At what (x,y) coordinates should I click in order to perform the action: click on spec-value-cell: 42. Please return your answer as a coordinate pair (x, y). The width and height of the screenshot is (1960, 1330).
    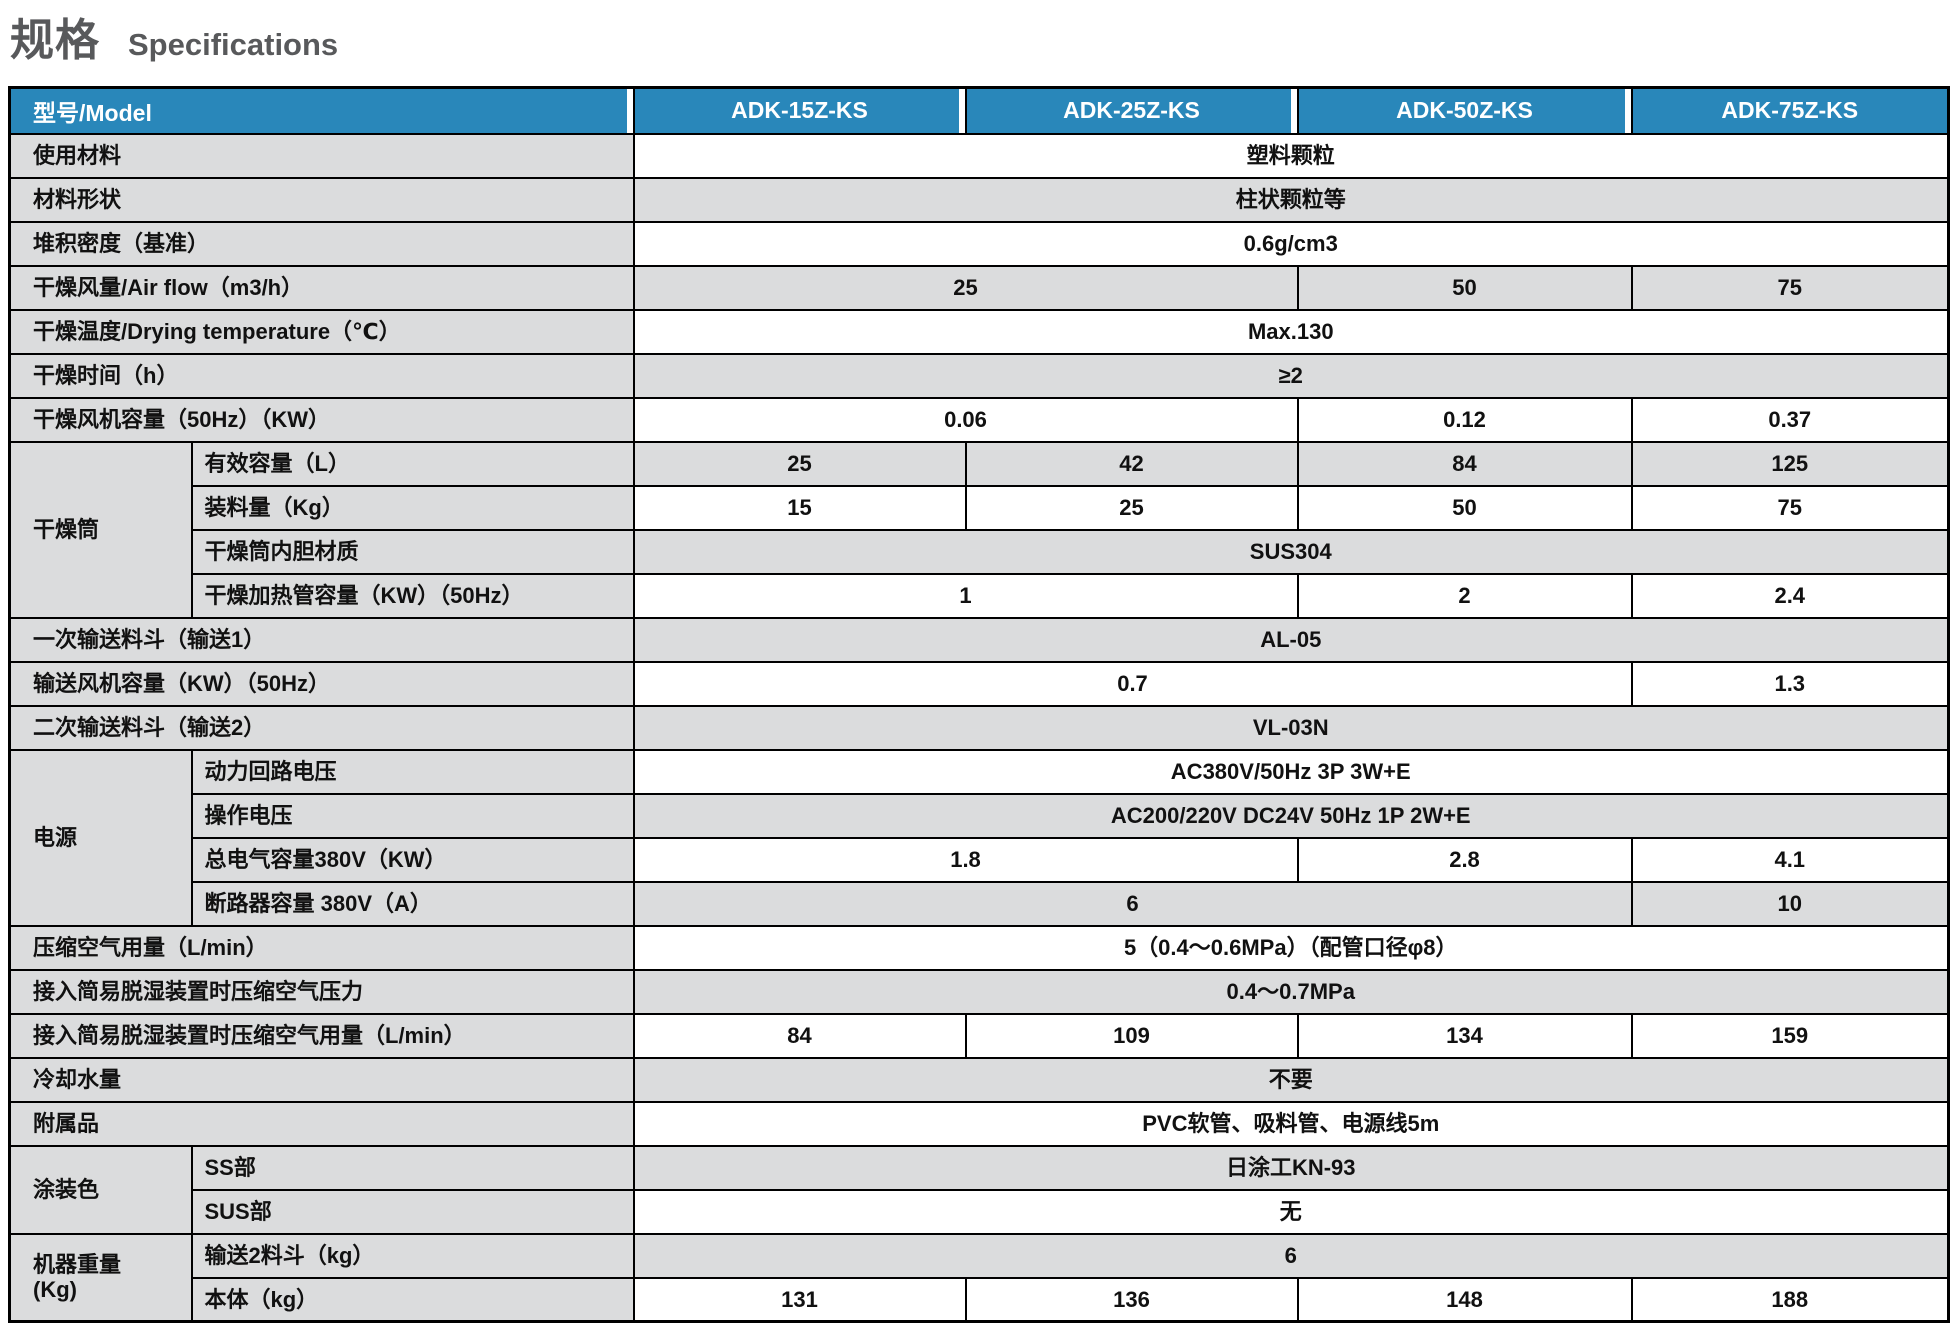
    Looking at the image, I should click on (1131, 463).